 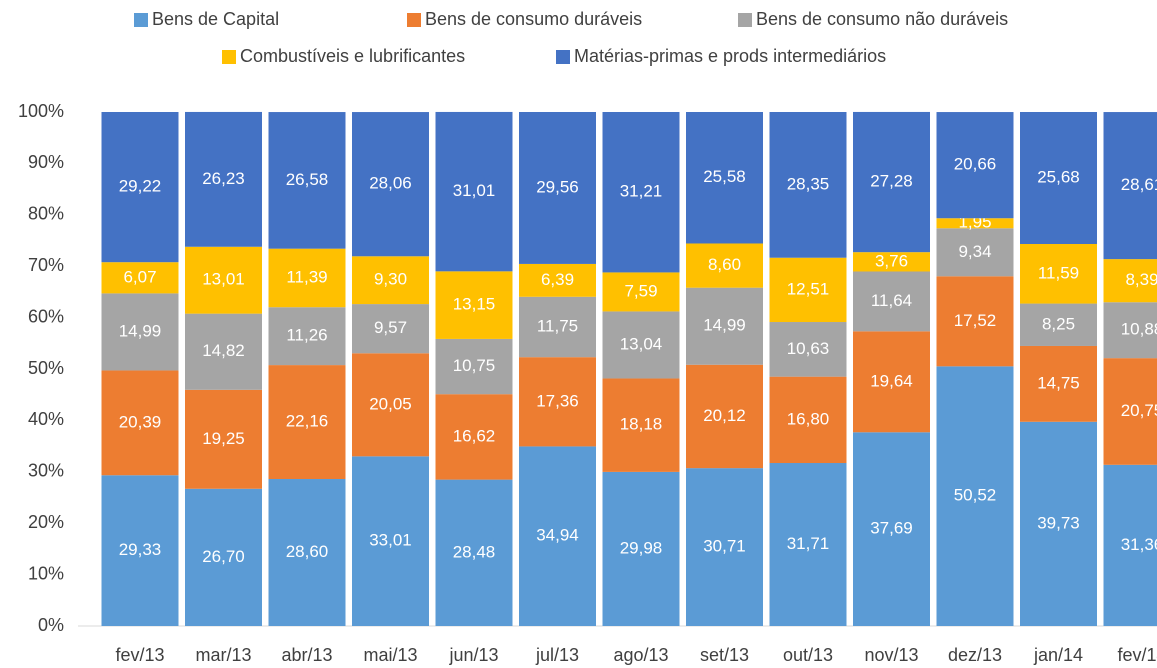 I want to click on data-label: 17,36, so click(x=557, y=400).